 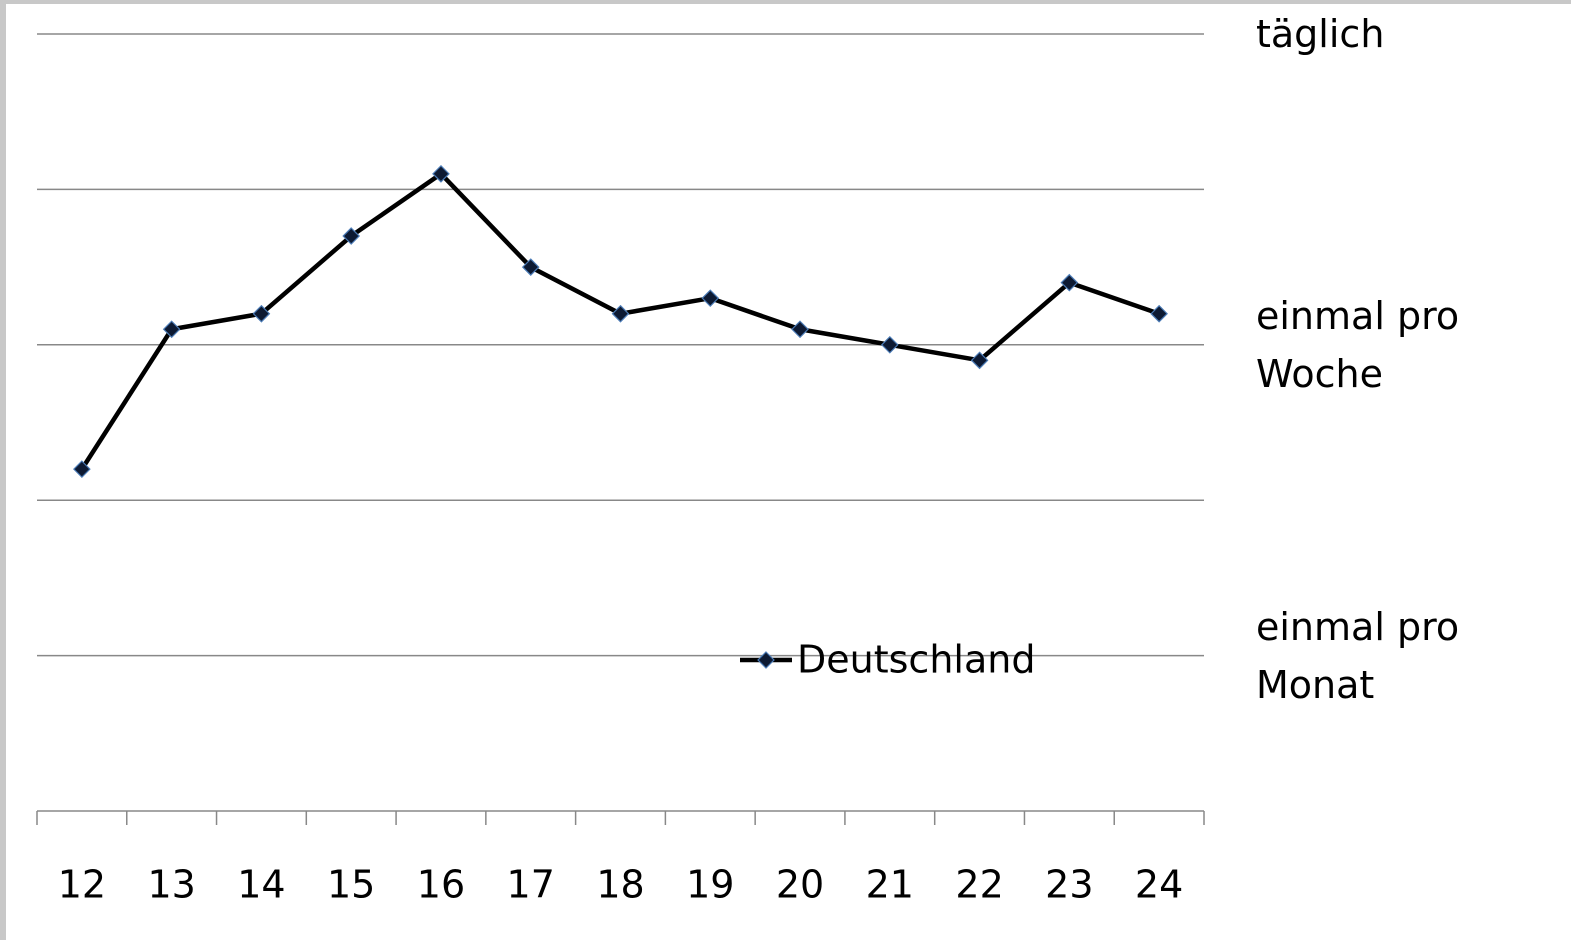 What do you see at coordinates (1159, 885) in the screenshot?
I see `x-tick-label: 24` at bounding box center [1159, 885].